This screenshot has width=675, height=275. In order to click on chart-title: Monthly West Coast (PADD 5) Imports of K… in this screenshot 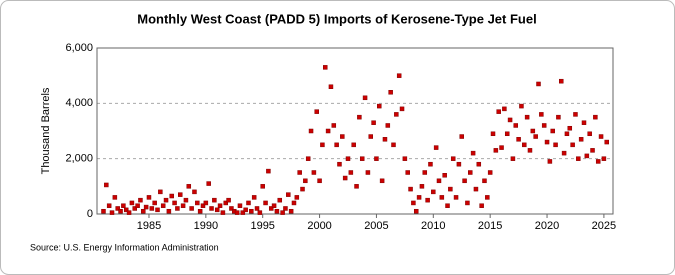, I will do `click(336, 18)`.